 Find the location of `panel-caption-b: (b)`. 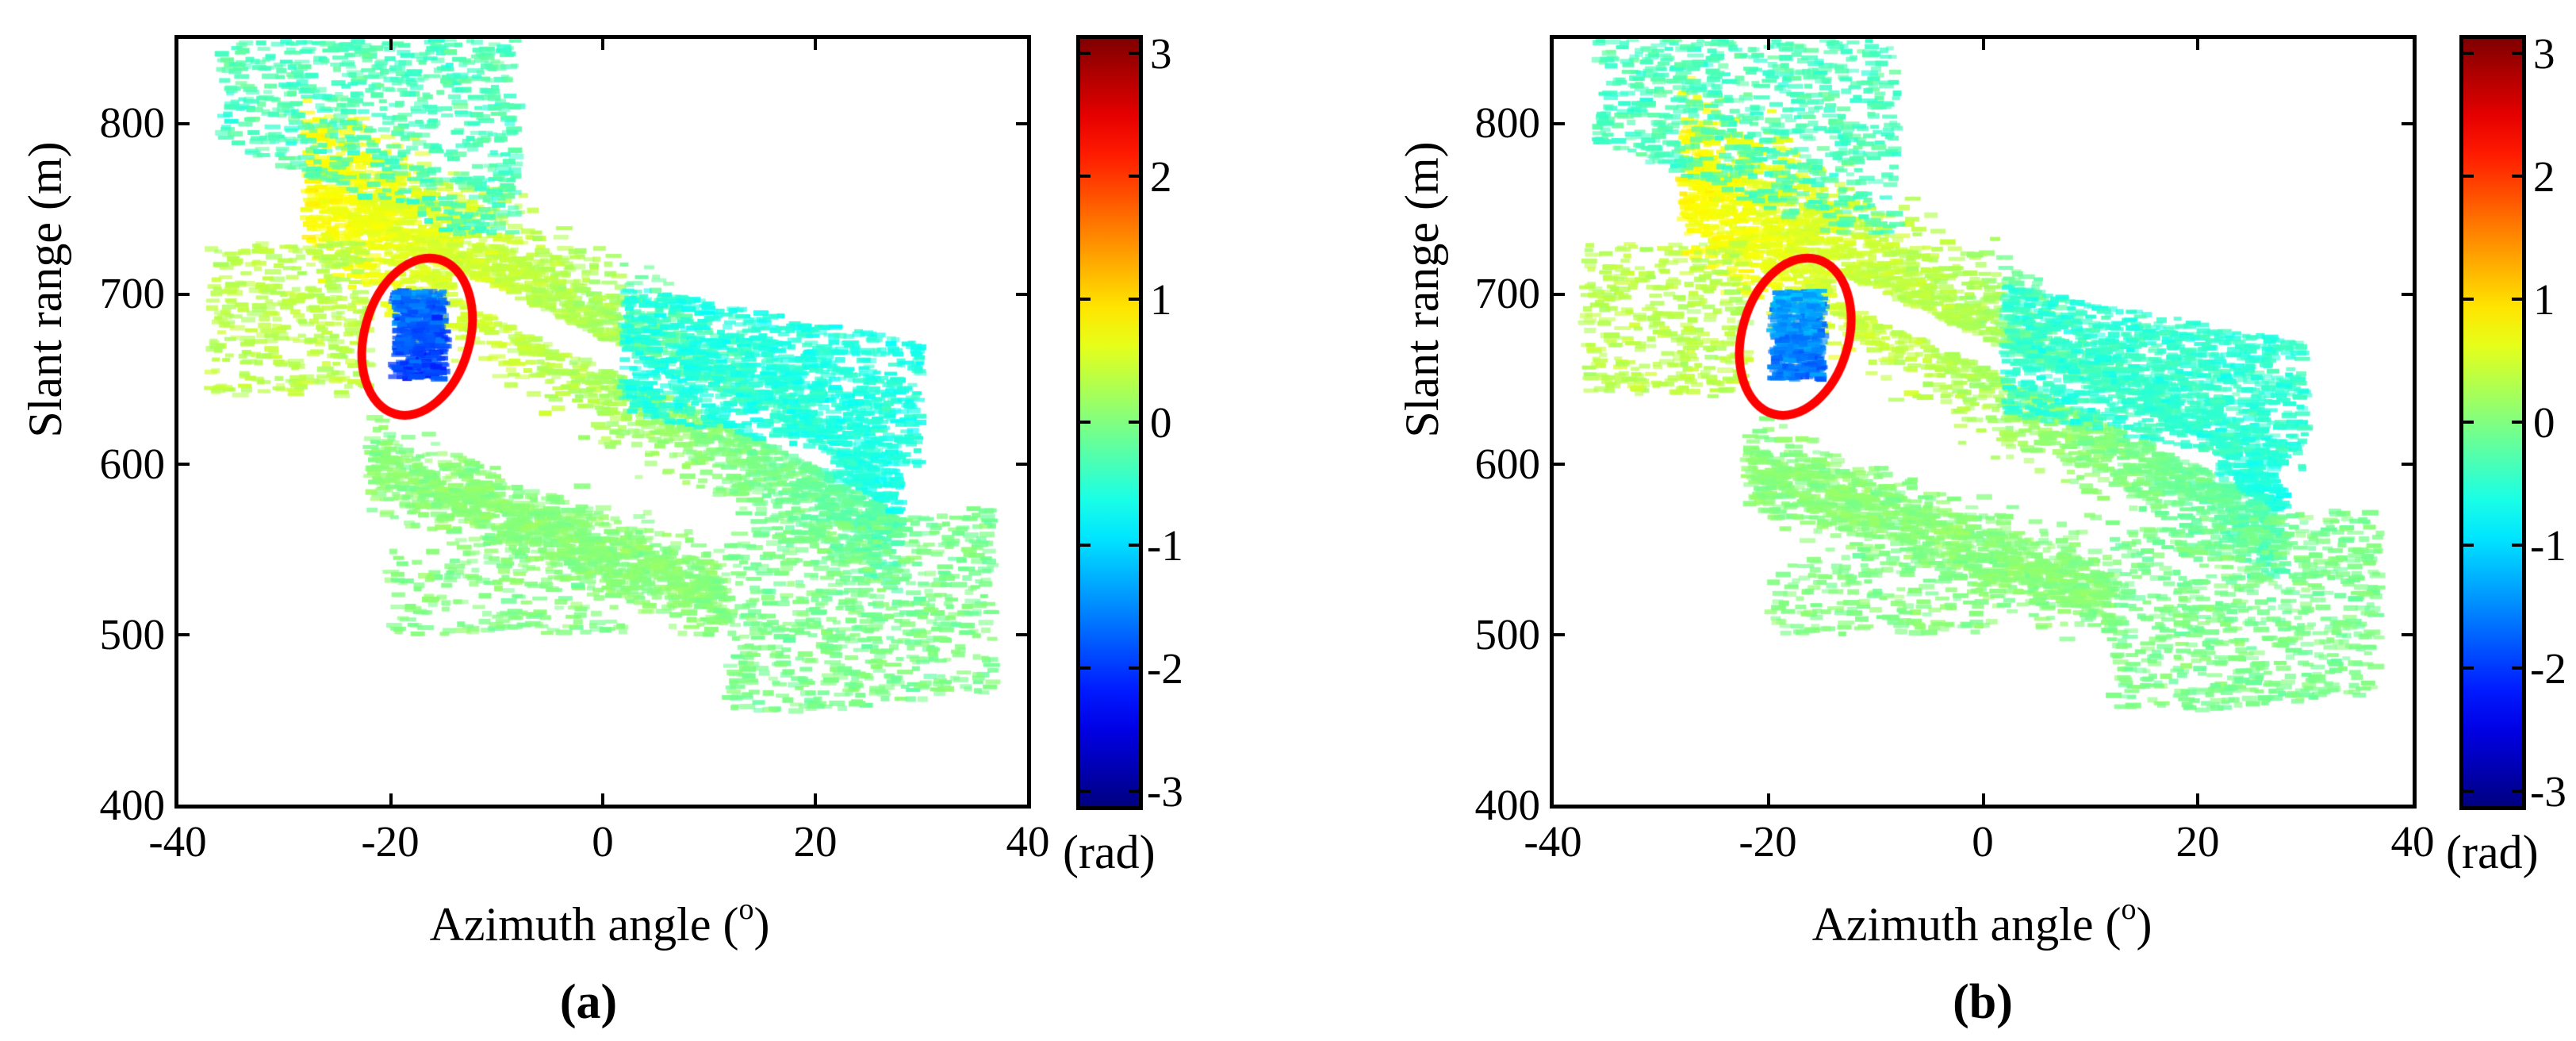

panel-caption-b: (b) is located at coordinates (1983, 1002).